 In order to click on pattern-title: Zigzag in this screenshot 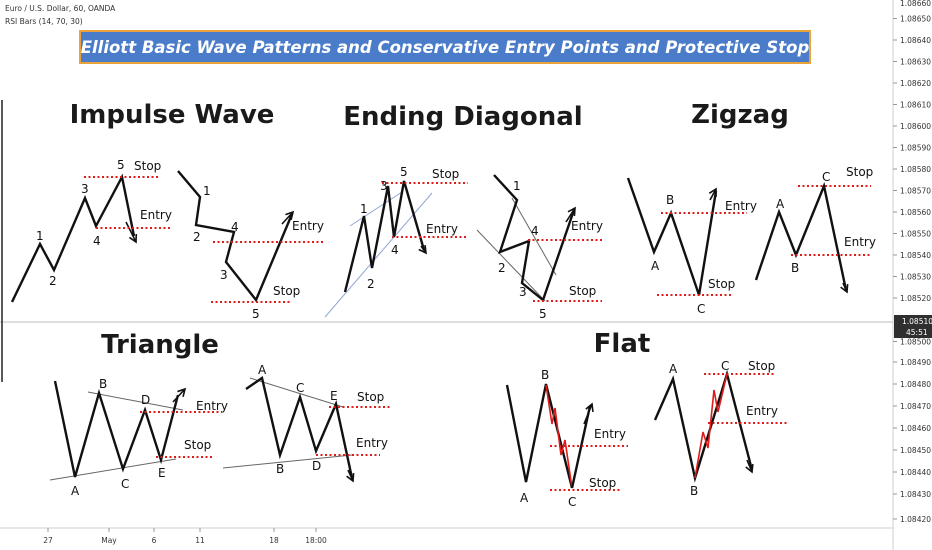, I will do `click(740, 115)`.